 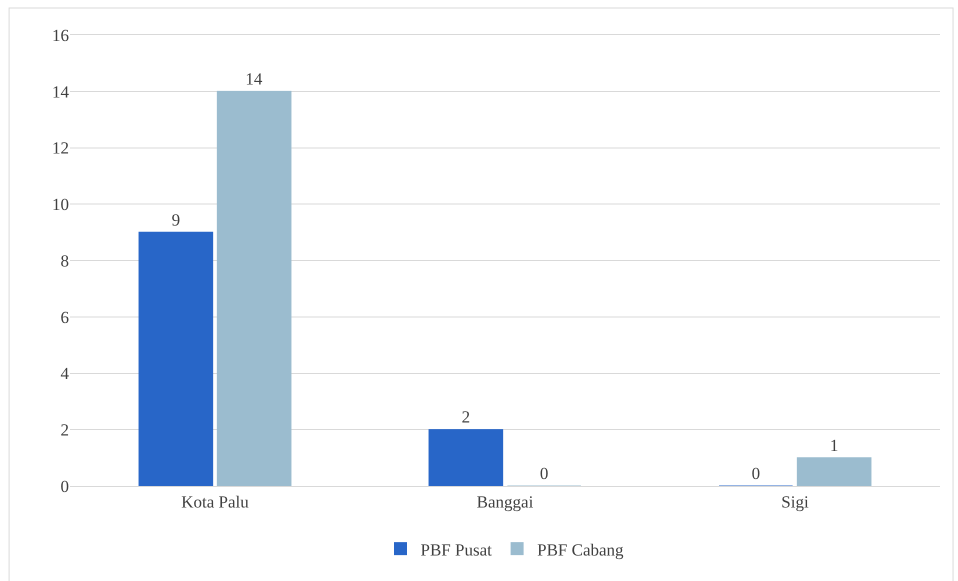 I want to click on data-label: 1, so click(x=834, y=445).